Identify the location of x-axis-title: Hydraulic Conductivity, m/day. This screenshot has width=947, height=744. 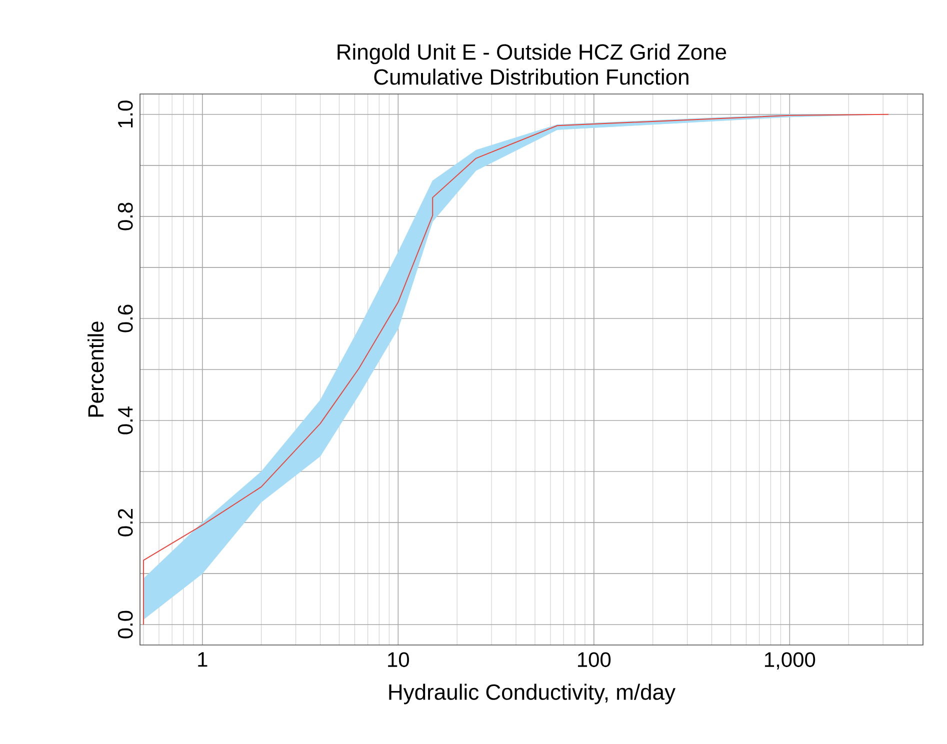
(532, 694).